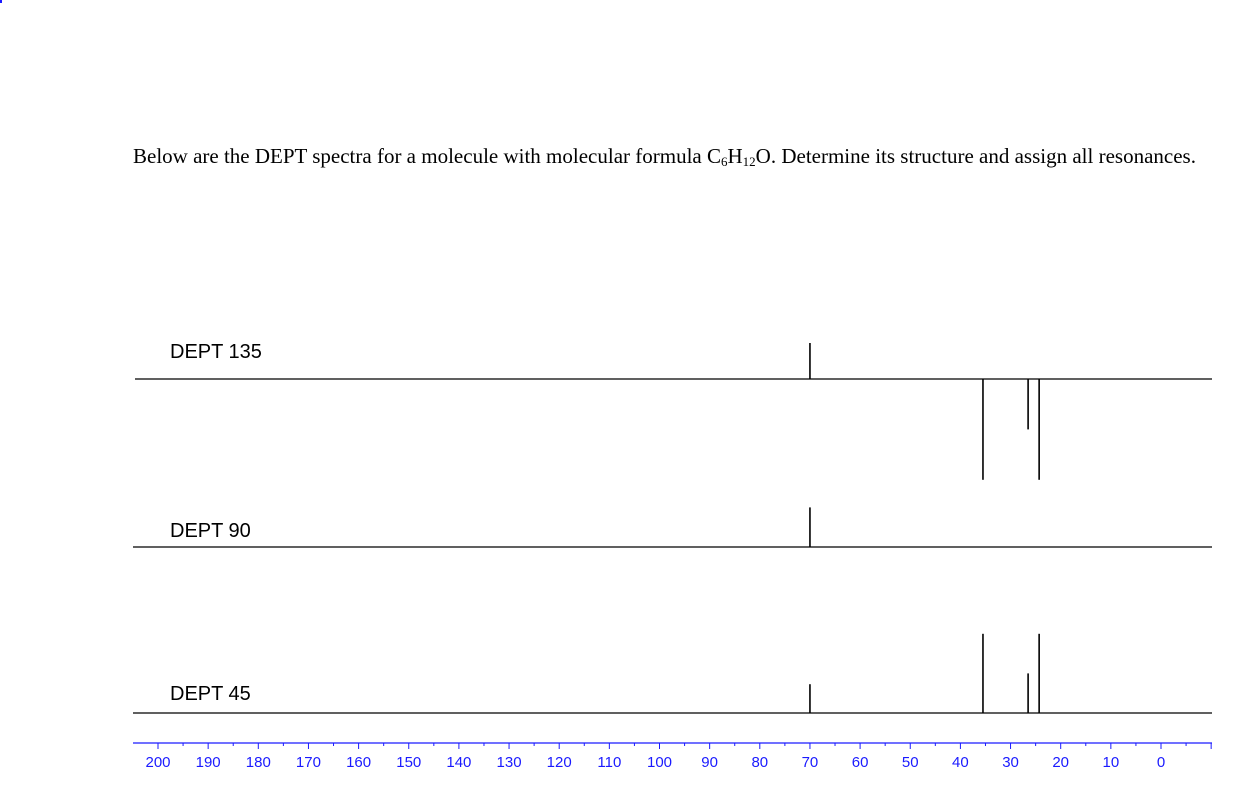 The width and height of the screenshot is (1243, 788). Describe the element at coordinates (1111, 762) in the screenshot. I see `x-tick-label: 10` at that location.